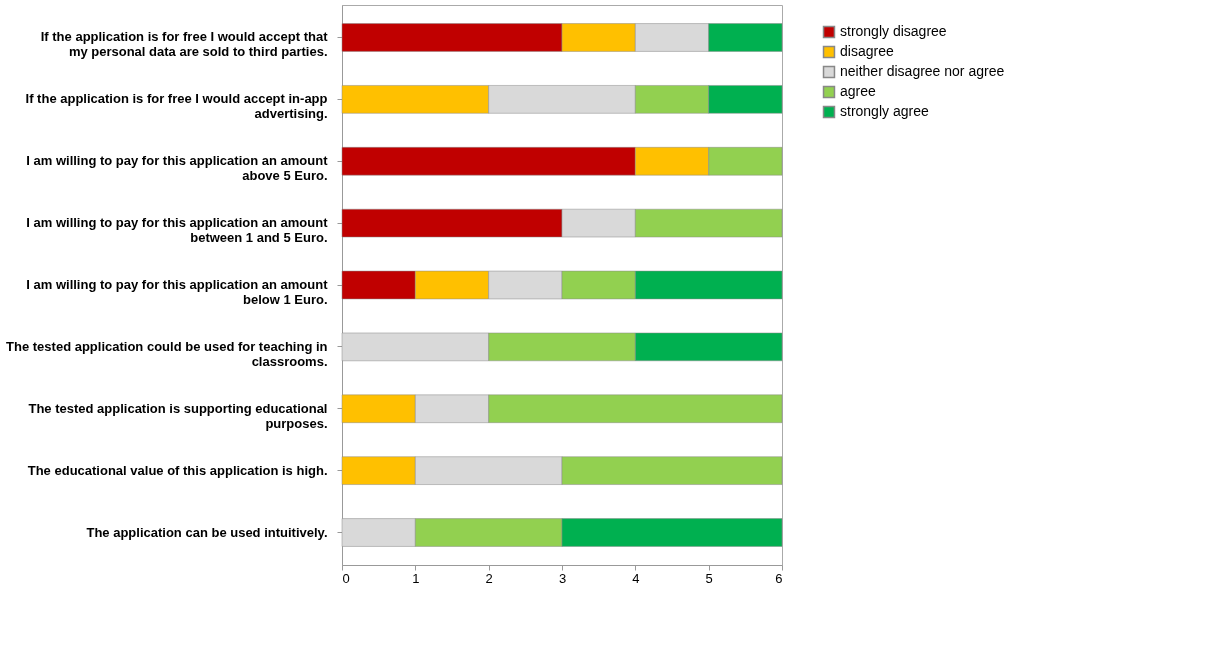  I want to click on y-tick-label: I am willing to pay for this application an amount between 1 and 5 Euro., so click(177, 230).